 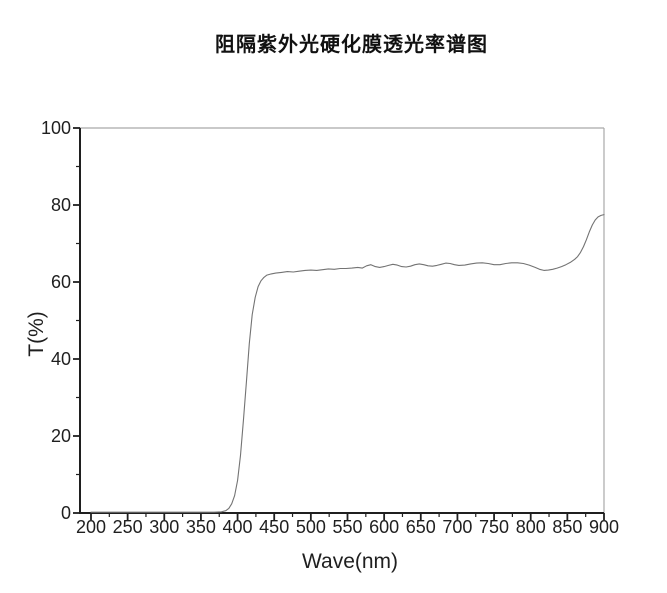 What do you see at coordinates (61, 436) in the screenshot?
I see `y-tick-label: 20` at bounding box center [61, 436].